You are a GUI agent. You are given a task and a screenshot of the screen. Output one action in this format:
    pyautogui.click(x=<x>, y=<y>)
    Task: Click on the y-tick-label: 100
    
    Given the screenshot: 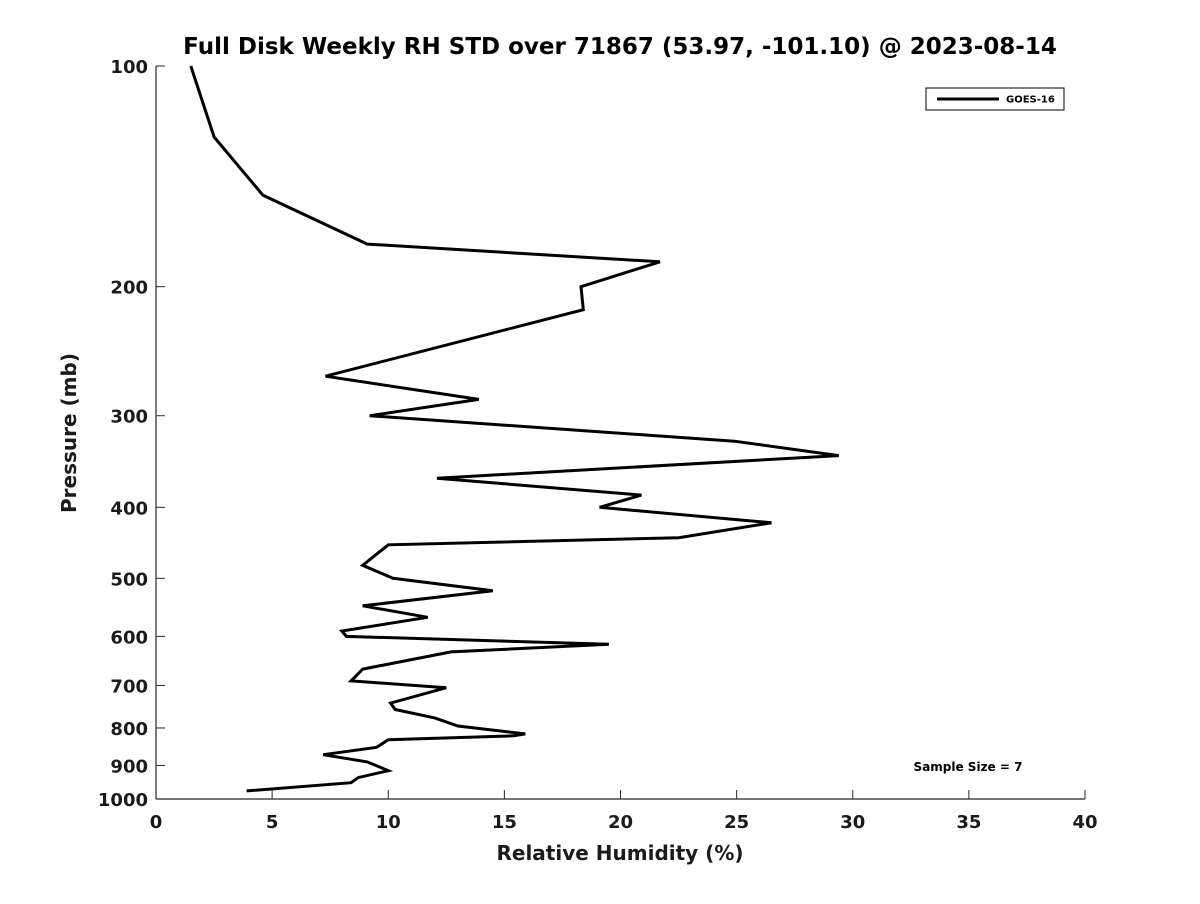 What is the action you would take?
    pyautogui.click(x=129, y=67)
    